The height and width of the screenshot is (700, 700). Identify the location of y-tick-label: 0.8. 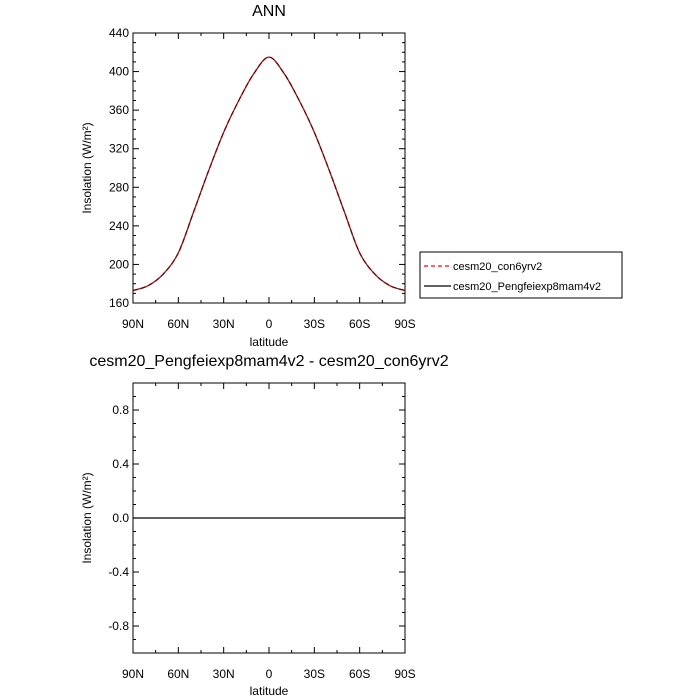
(120, 410).